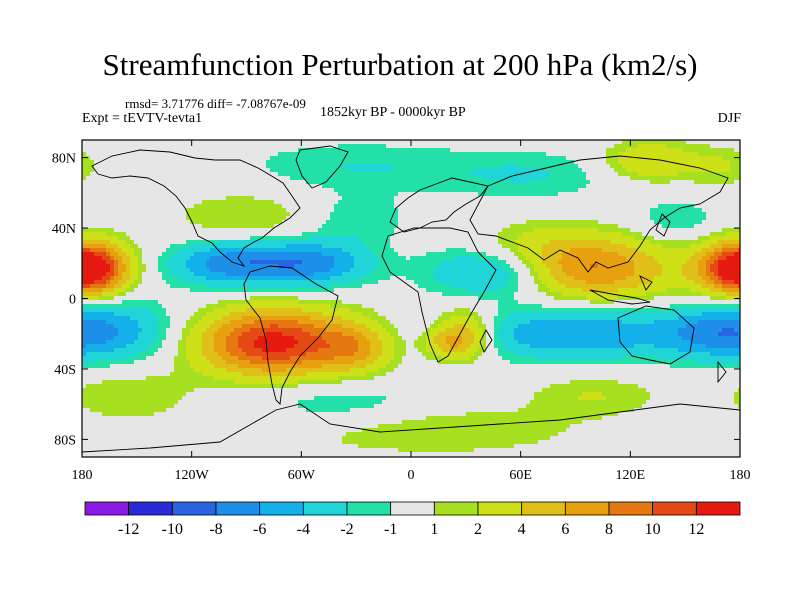 The width and height of the screenshot is (800, 600). Describe the element at coordinates (478, 529) in the screenshot. I see `colorbar-label: 2` at that location.